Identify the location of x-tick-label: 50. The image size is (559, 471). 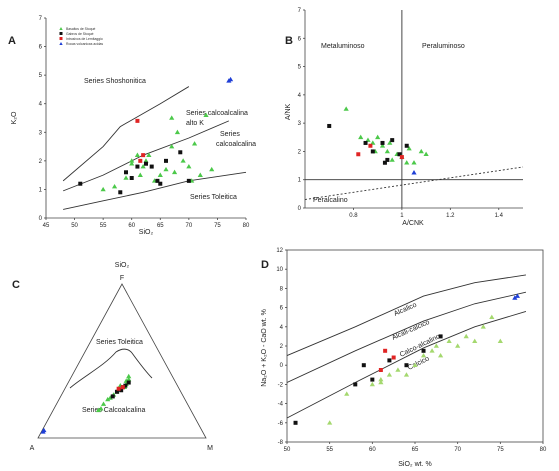
(74, 226).